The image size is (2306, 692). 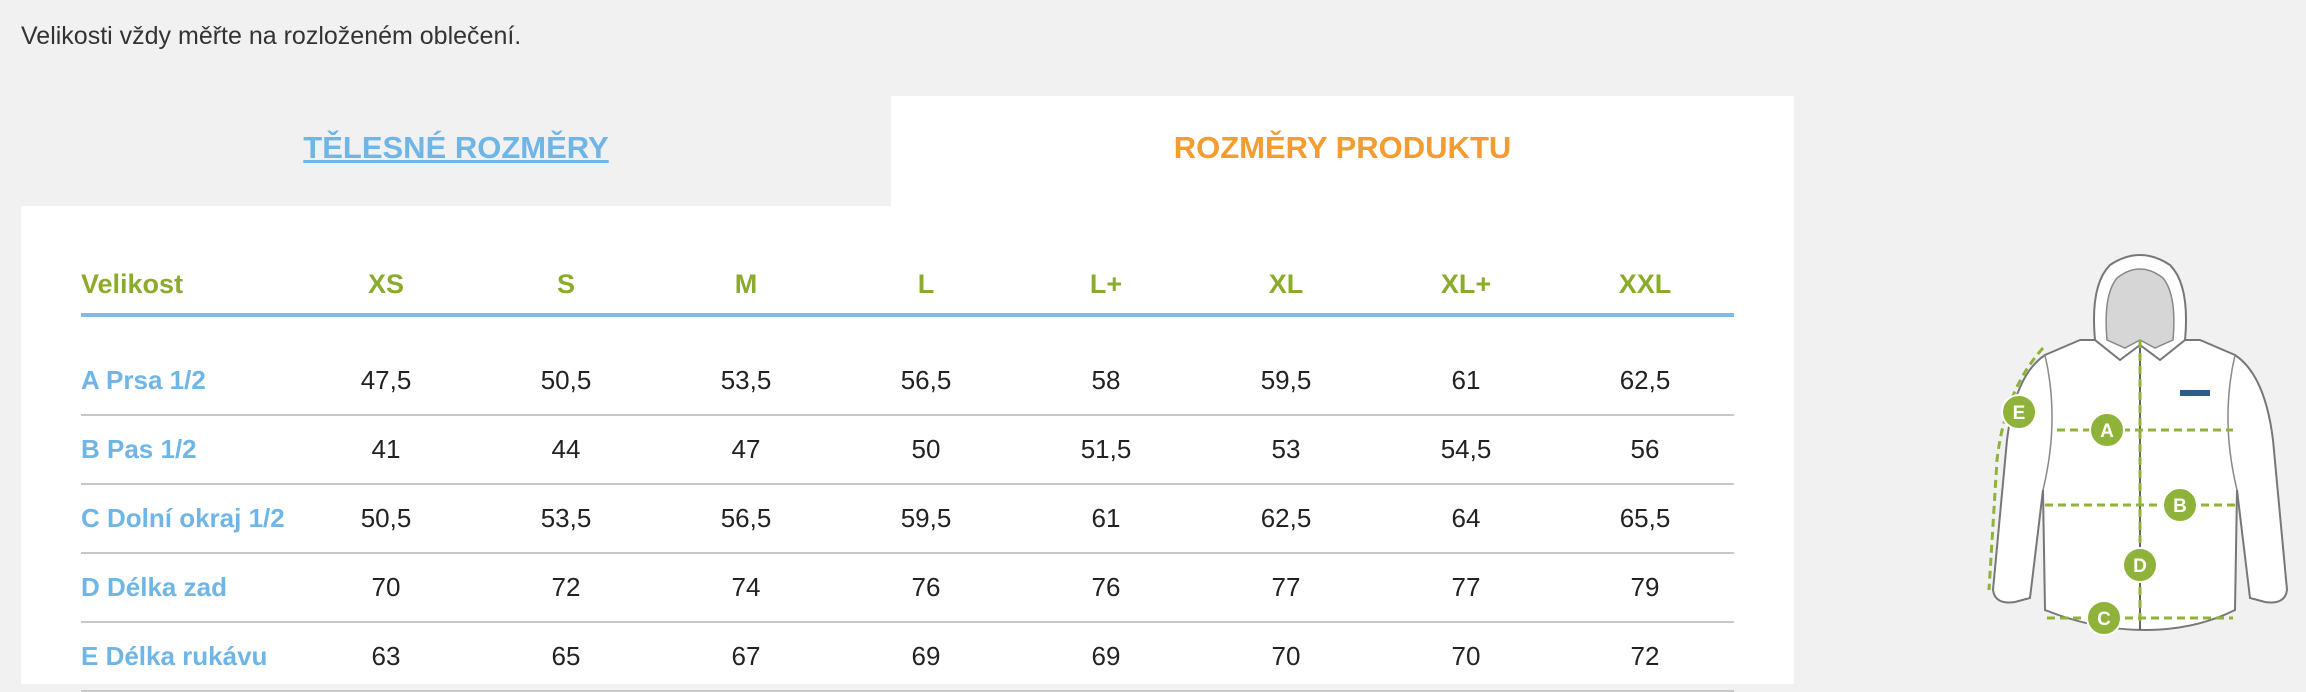 What do you see at coordinates (188, 588) in the screenshot?
I see `row-label: D Délka zad` at bounding box center [188, 588].